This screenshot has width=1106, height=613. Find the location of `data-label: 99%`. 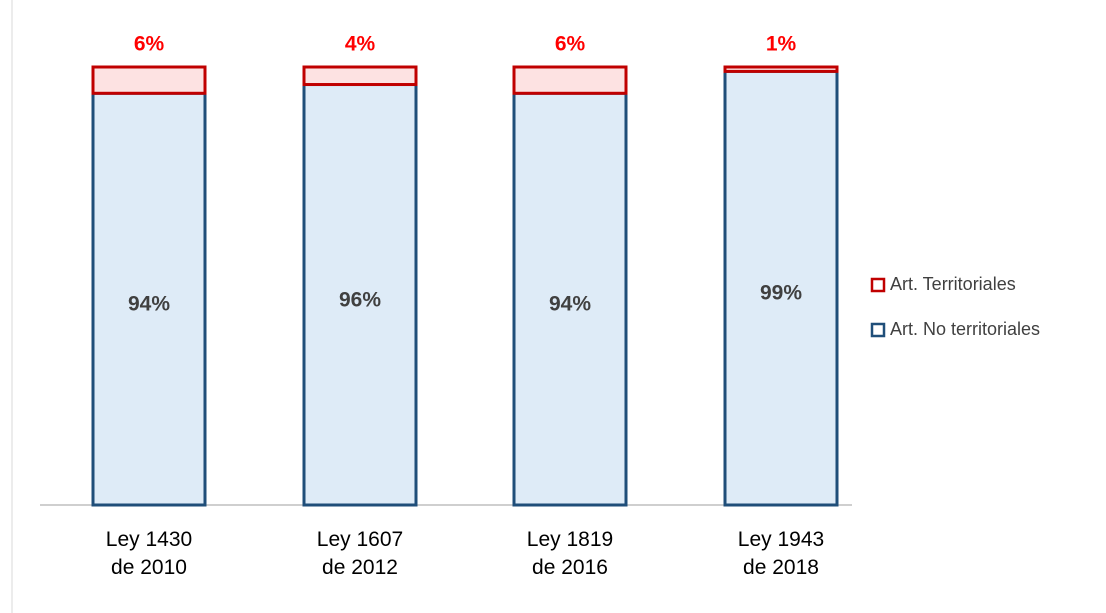

data-label: 99% is located at coordinates (781, 293).